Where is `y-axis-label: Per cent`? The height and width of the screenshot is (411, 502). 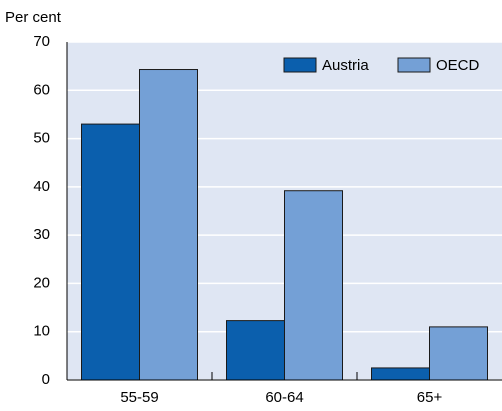 y-axis-label: Per cent is located at coordinates (33, 17).